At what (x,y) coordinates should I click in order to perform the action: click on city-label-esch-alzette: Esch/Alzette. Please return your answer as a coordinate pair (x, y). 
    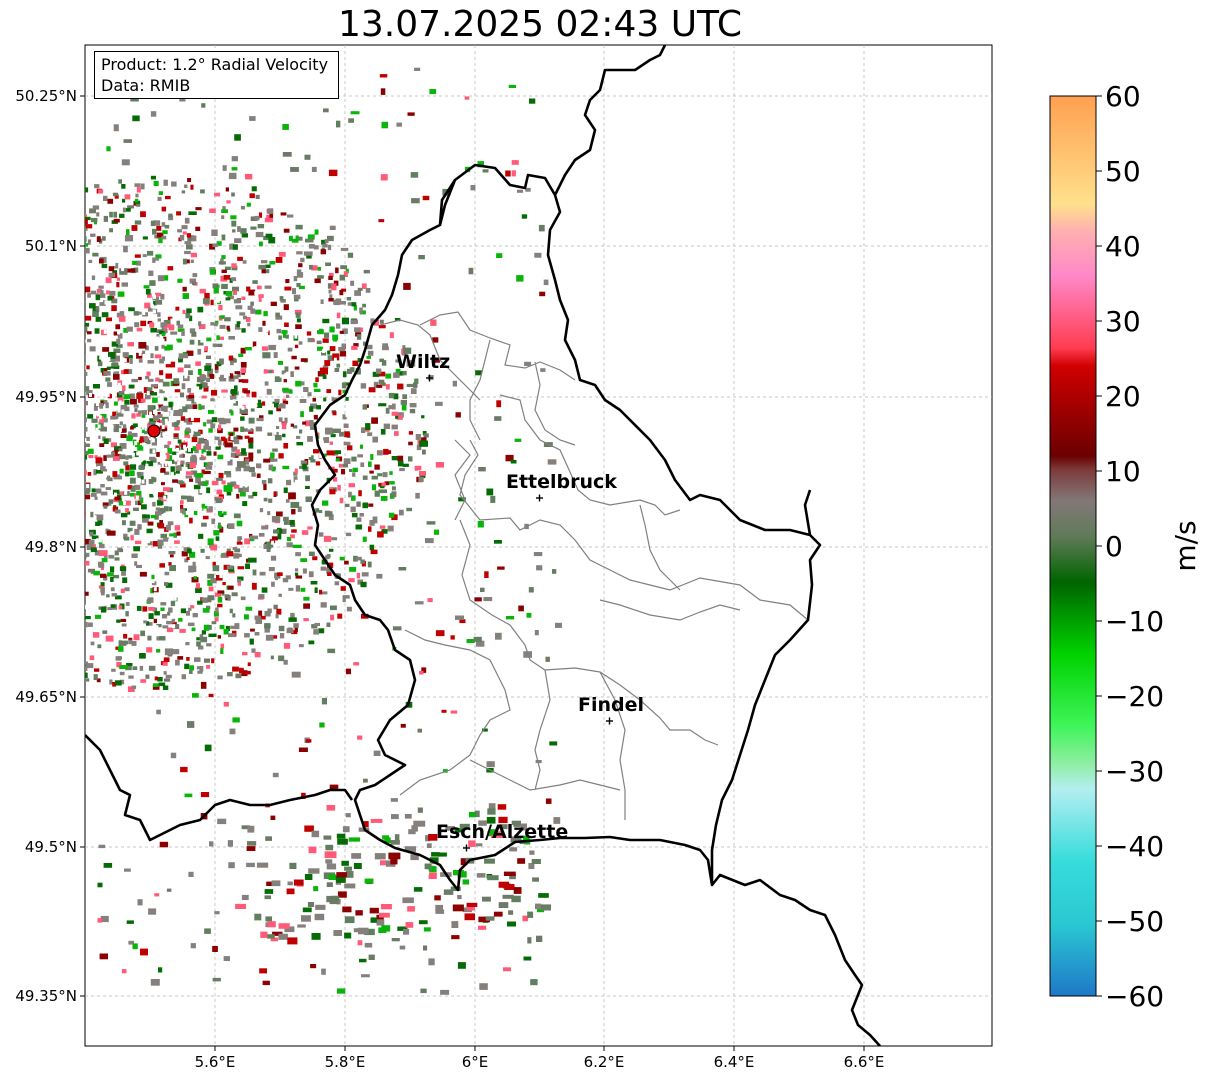
    Looking at the image, I should click on (502, 832).